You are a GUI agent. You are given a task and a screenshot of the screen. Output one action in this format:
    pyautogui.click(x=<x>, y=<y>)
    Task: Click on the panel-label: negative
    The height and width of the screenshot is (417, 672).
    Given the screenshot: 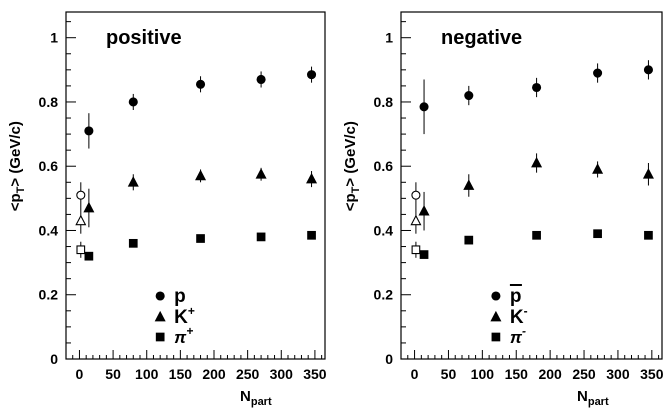 What is the action you would take?
    pyautogui.click(x=481, y=38)
    